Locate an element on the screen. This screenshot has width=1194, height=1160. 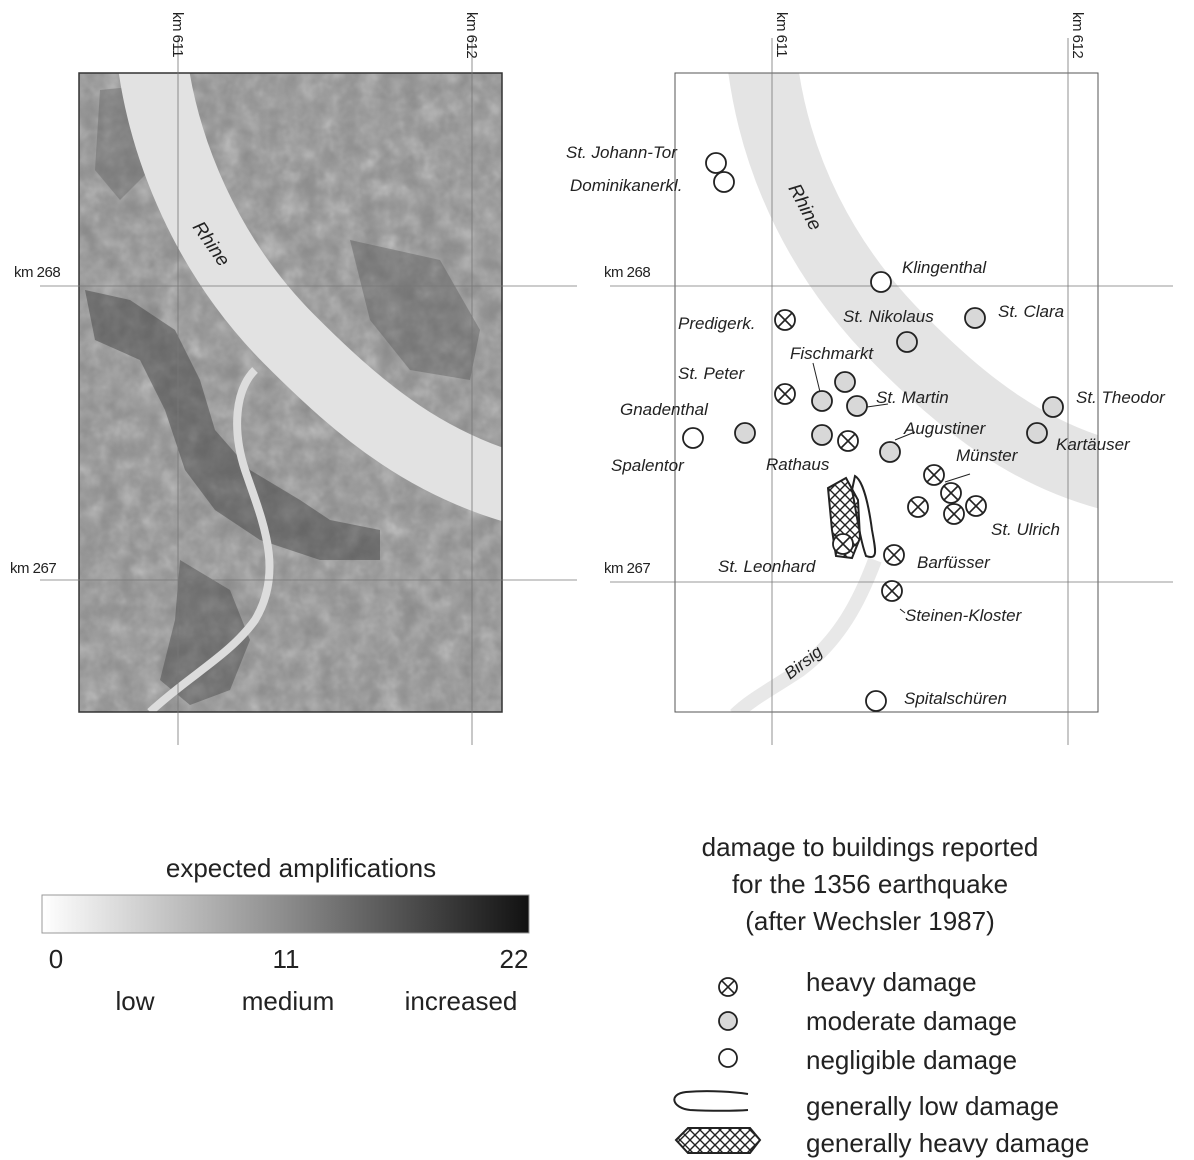
site-label-klingenthal: Klingenthal is located at coordinates (944, 267).